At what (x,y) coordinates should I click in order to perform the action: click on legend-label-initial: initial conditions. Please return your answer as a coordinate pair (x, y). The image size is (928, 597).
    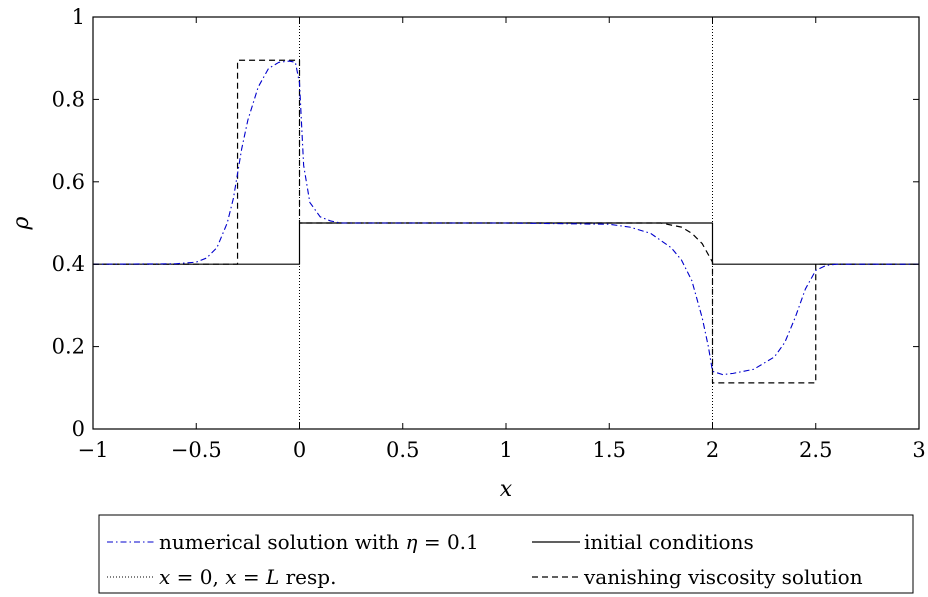
    Looking at the image, I should click on (669, 542).